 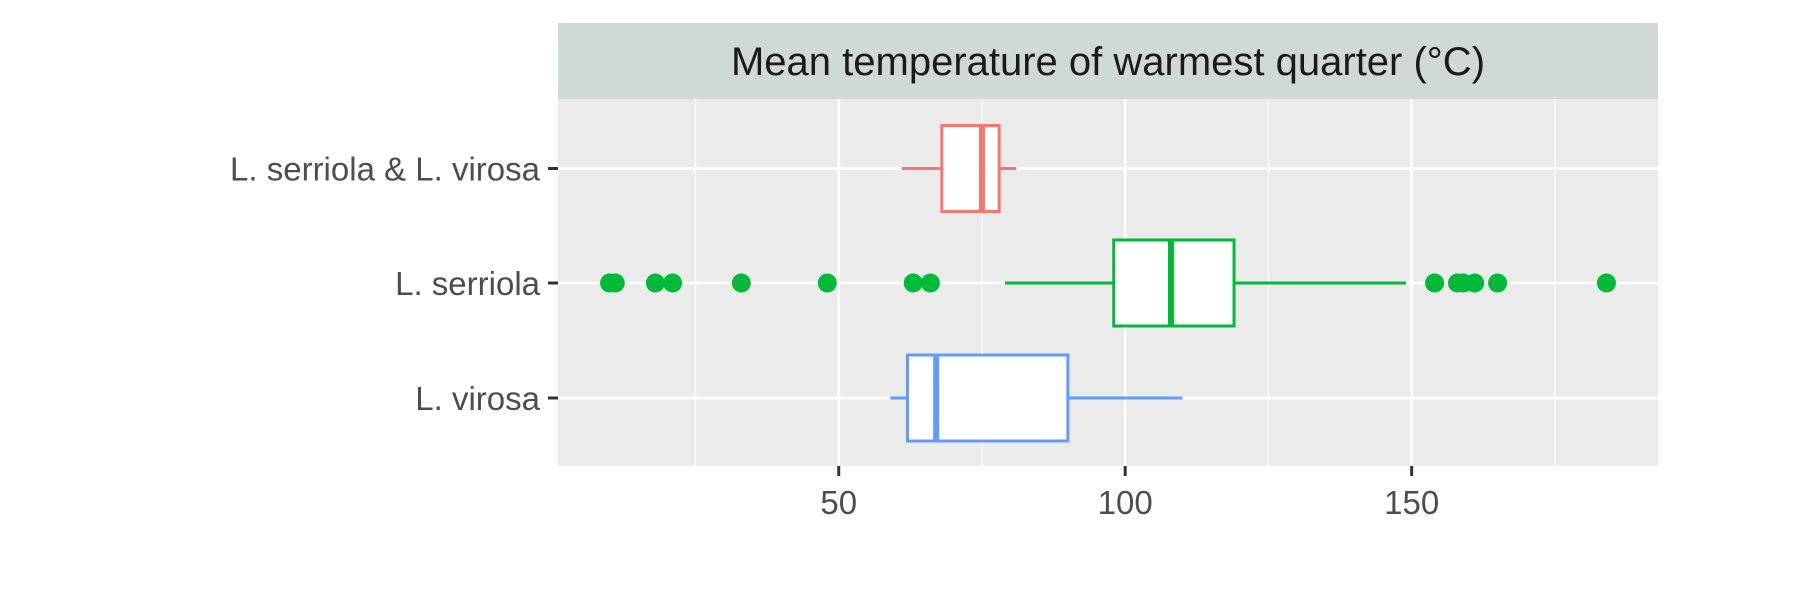 I want to click on y-tick-label: L. virosa, so click(x=477, y=398).